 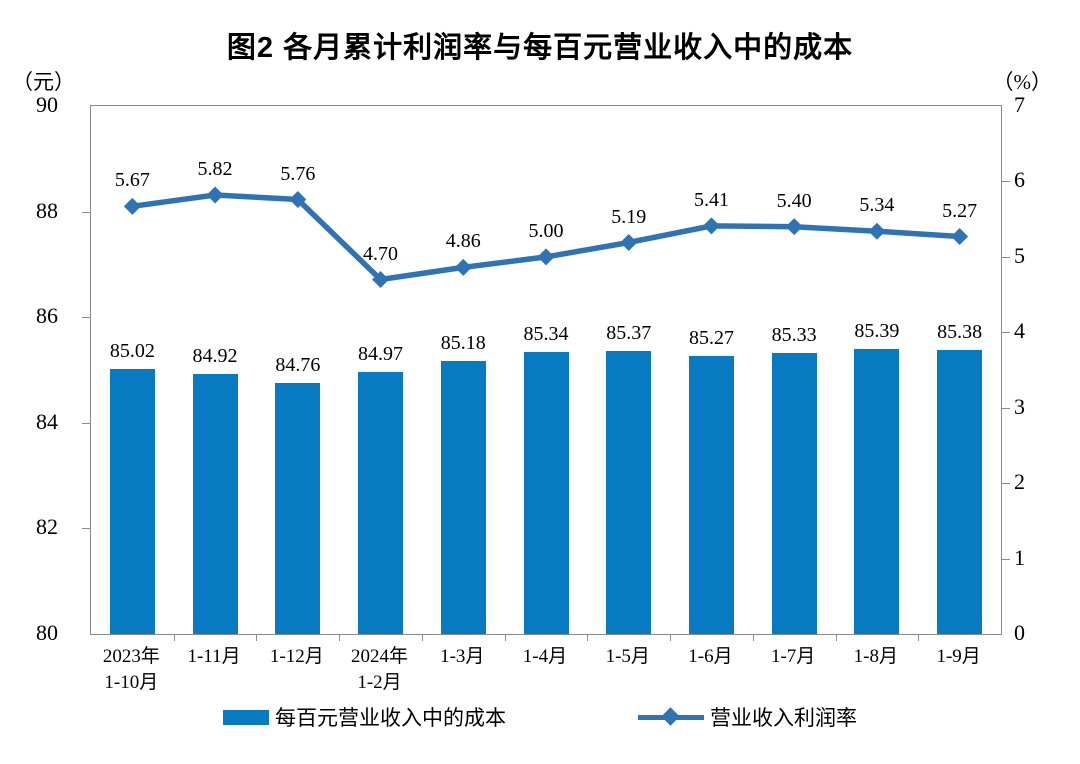 What do you see at coordinates (463, 241) in the screenshot?
I see `line-value-label: 4.86` at bounding box center [463, 241].